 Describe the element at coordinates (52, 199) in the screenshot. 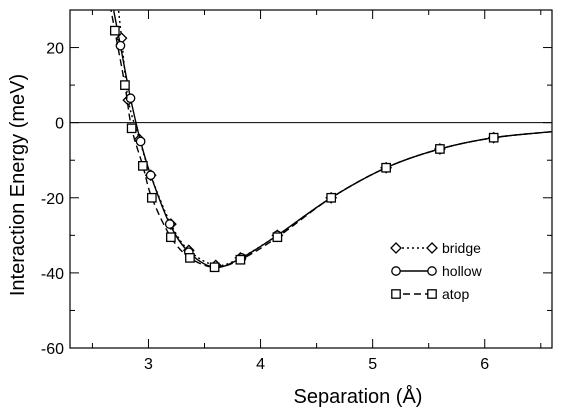

I see `y-tick-label: -20` at that location.